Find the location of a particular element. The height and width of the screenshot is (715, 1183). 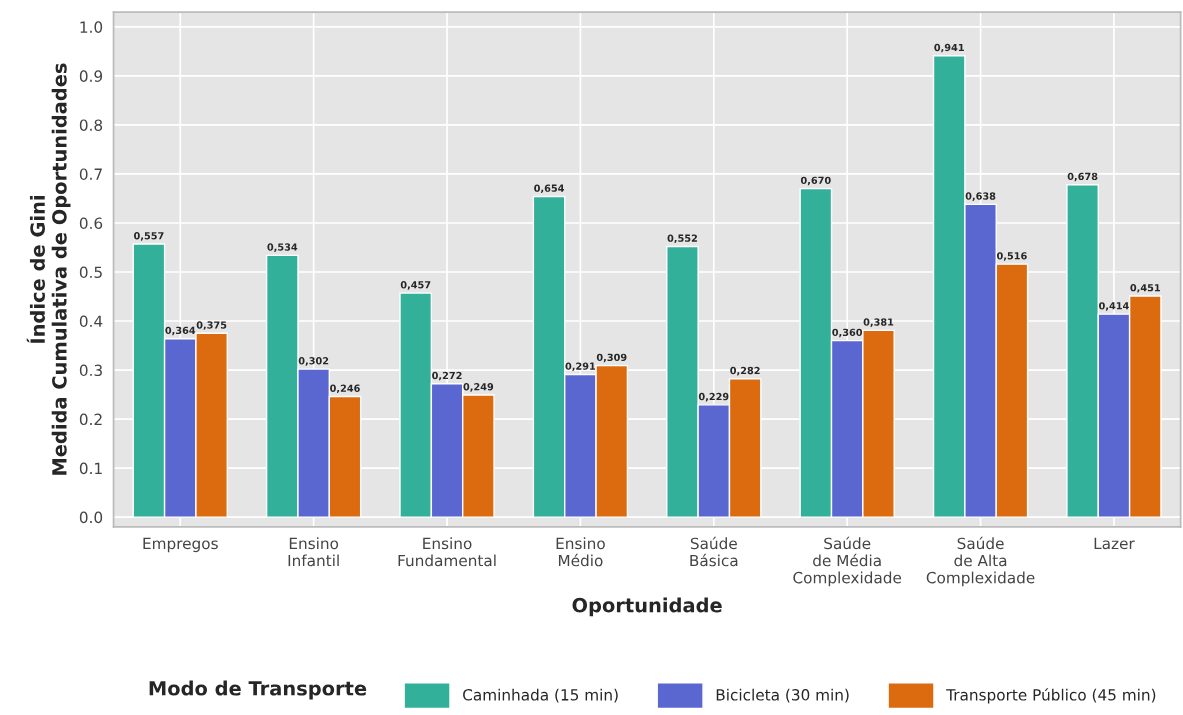

y-tick-label: 0.5 is located at coordinates (90, 272).